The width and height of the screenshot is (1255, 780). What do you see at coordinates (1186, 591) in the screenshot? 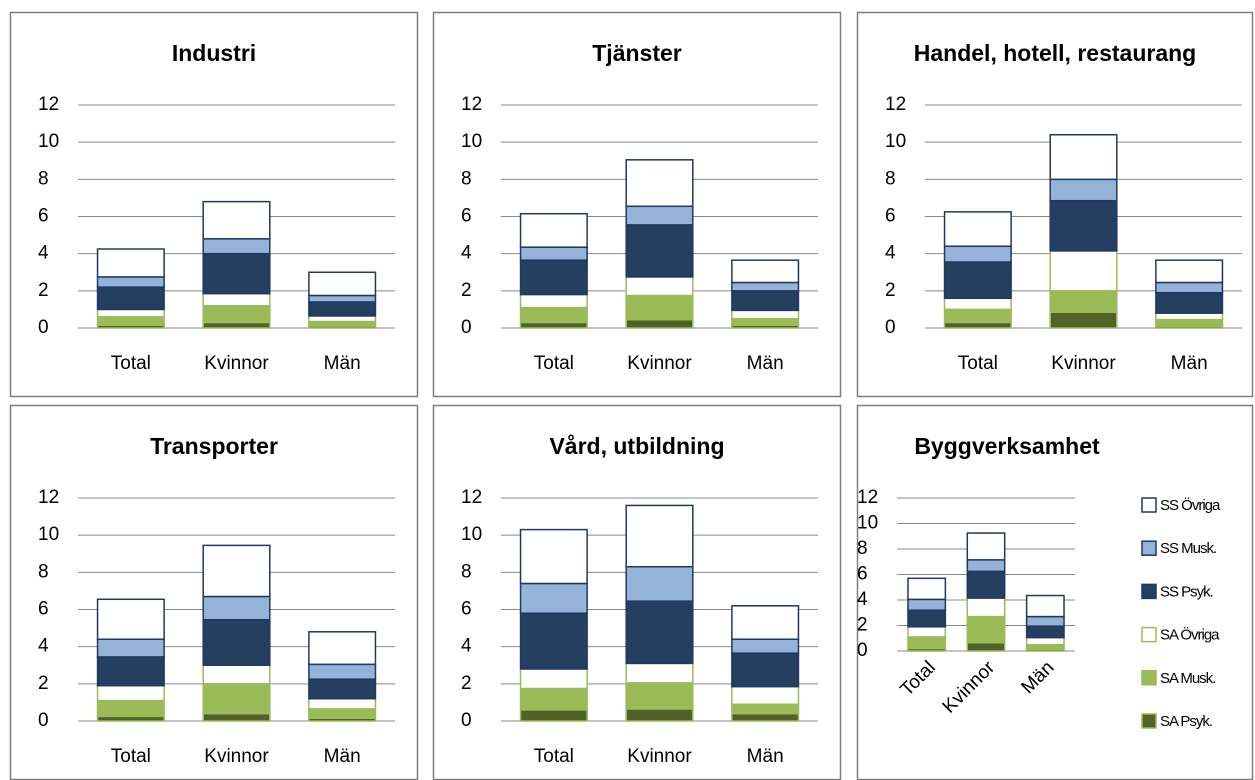
I see `legend-label: SS Psyk.` at bounding box center [1186, 591].